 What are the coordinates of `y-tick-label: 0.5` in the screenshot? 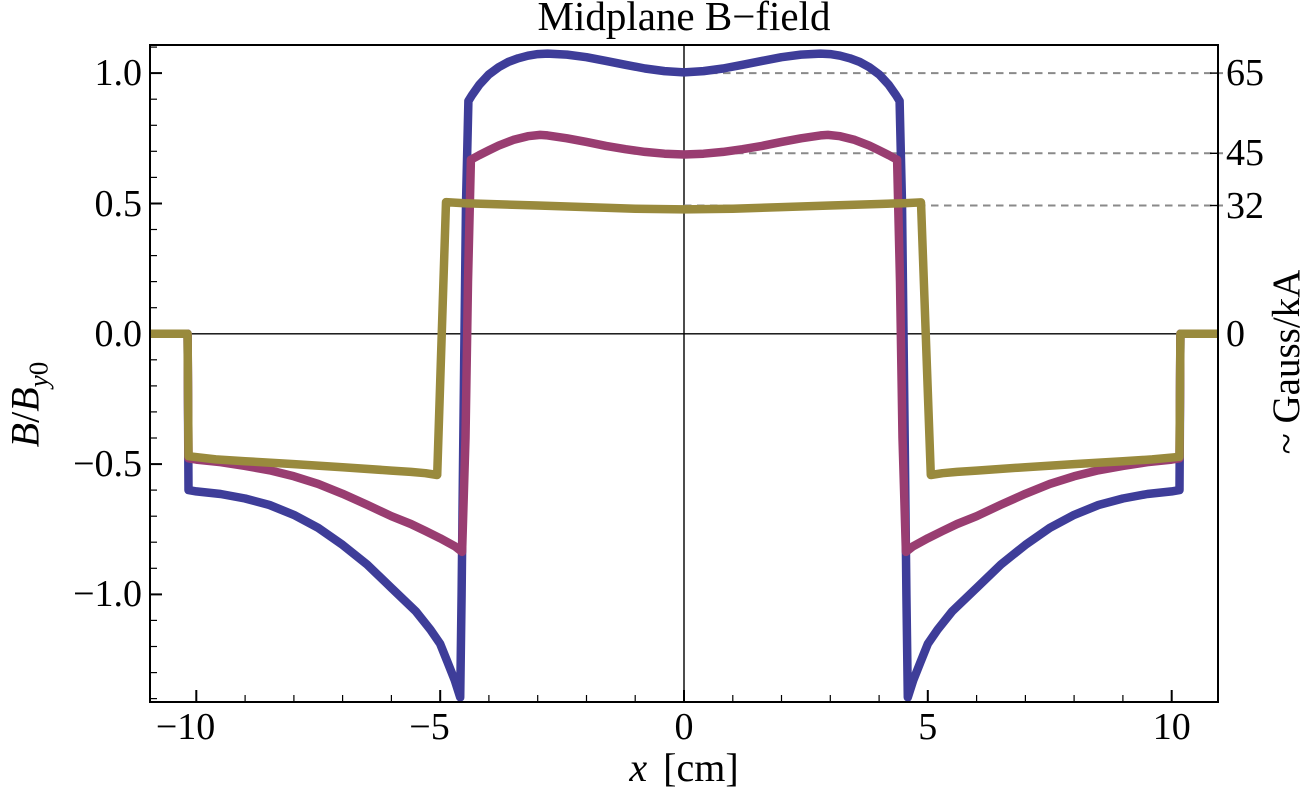 It's located at (118, 203).